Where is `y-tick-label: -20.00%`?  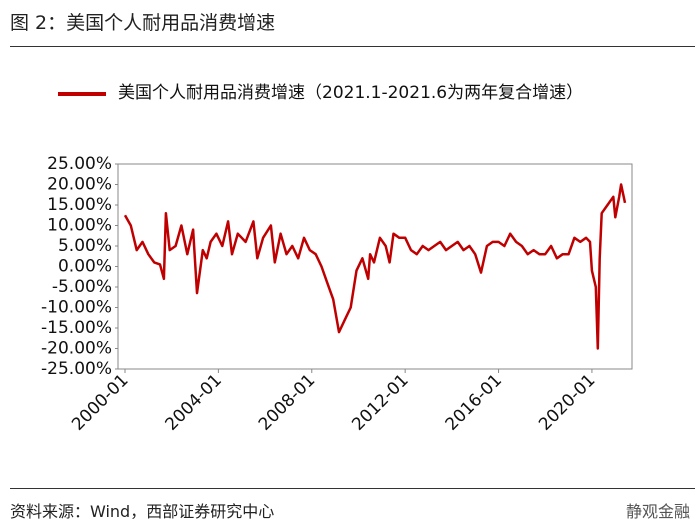 y-tick-label: -20.00% is located at coordinates (76, 349).